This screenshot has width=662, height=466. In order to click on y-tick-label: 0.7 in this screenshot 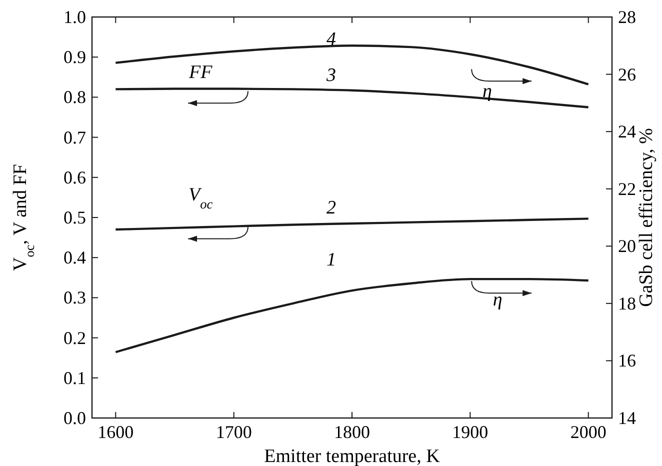, I will do `click(75, 137)`.